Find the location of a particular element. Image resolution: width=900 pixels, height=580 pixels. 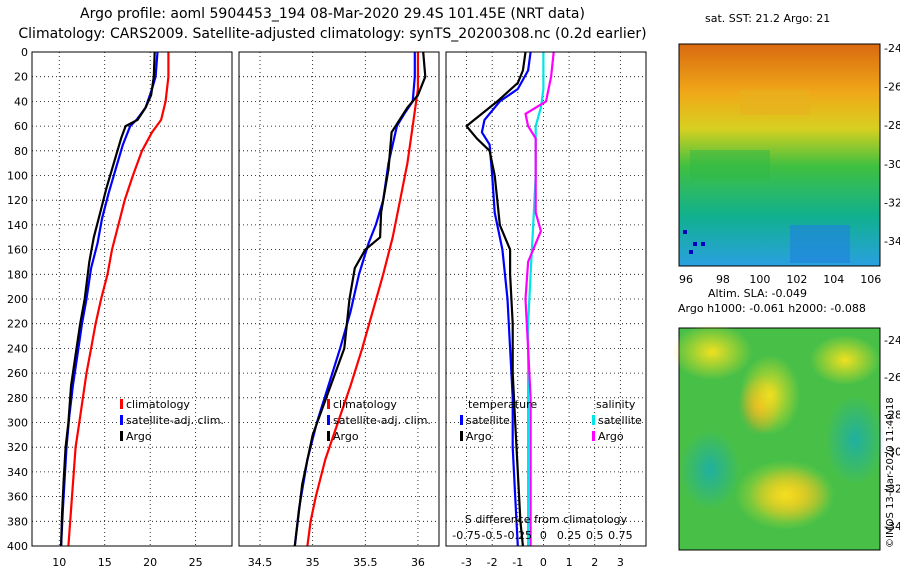

x-tick-label: 3 is located at coordinates (620, 562).